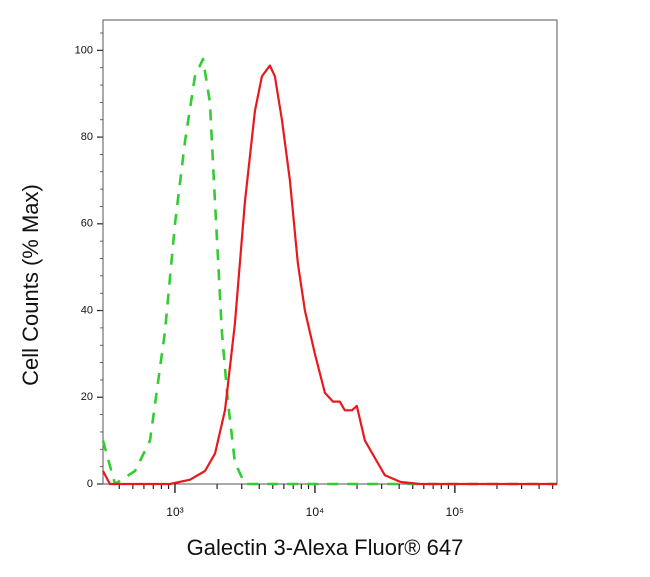 The width and height of the screenshot is (650, 577). I want to click on y-tick-label: 80, so click(87, 137).